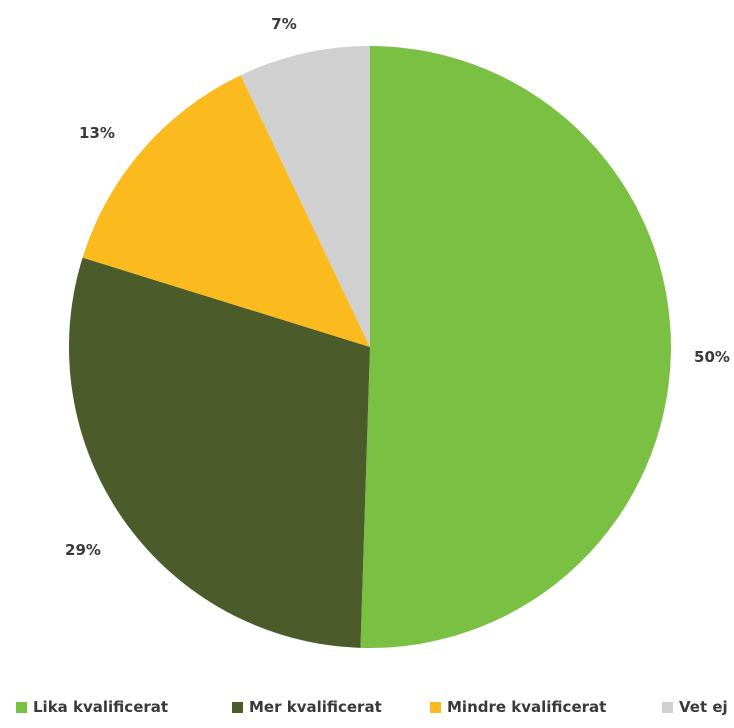 Image resolution: width=734 pixels, height=728 pixels. Describe the element at coordinates (305, 196) in the screenshot. I see `pie-slice-vet-ej` at that location.